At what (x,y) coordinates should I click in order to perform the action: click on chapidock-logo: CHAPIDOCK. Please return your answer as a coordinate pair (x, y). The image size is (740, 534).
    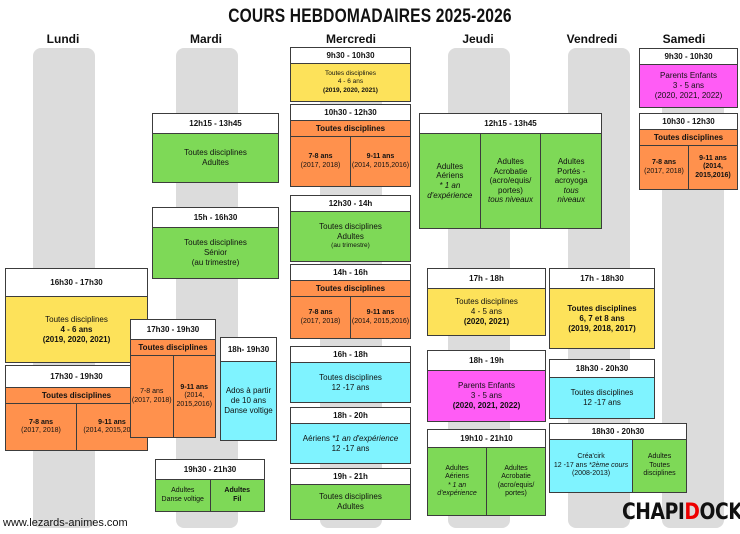
    Looking at the image, I should click on (681, 512).